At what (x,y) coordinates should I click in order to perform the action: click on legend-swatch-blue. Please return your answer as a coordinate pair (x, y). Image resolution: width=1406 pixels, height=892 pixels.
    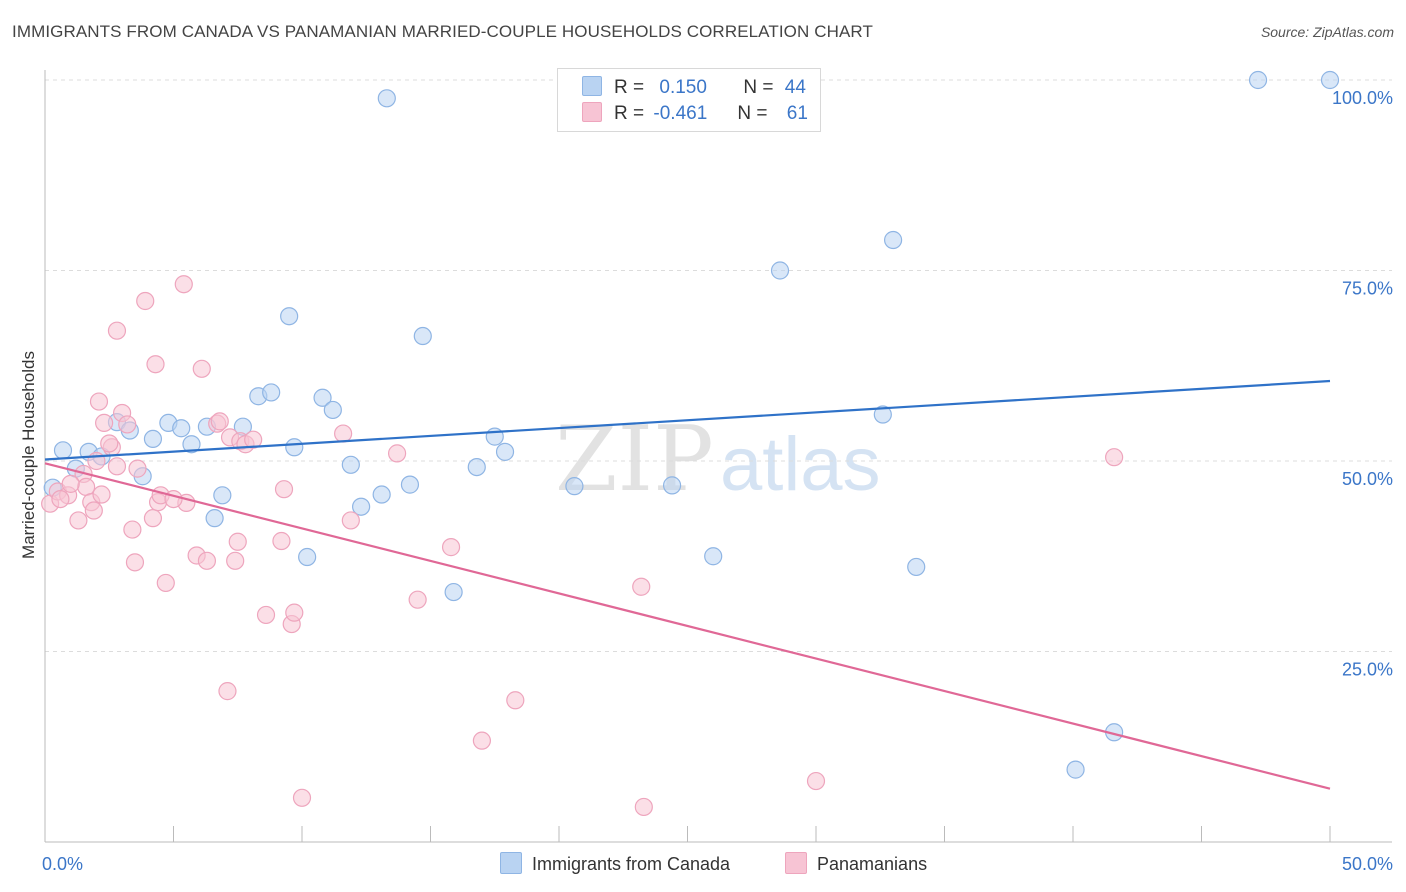
    Looking at the image, I should click on (592, 86).